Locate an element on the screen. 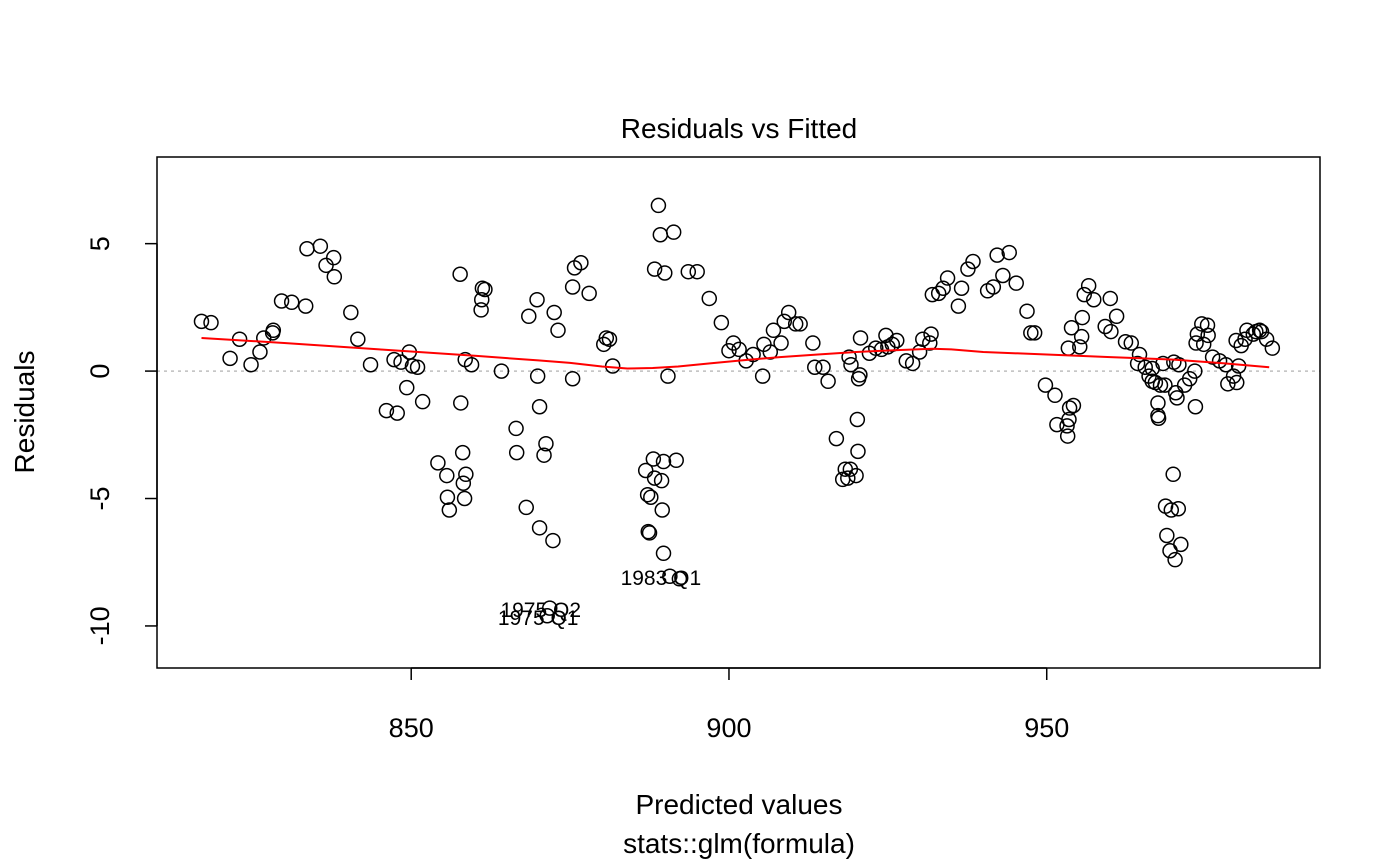 The image size is (1400, 865). x-axis-sublabel: stats::glm(formula) is located at coordinates (739, 843).